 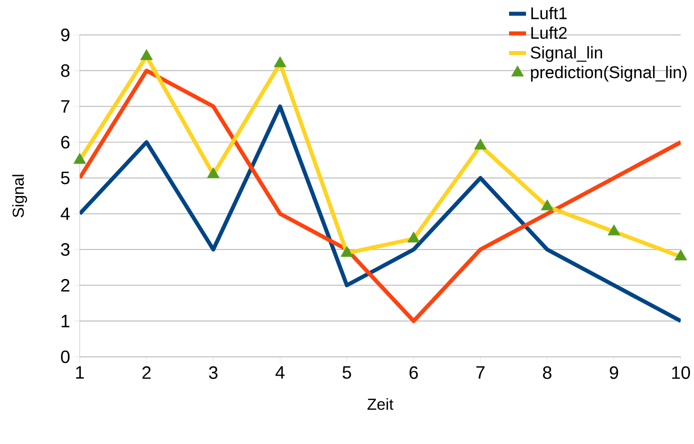 What do you see at coordinates (213, 373) in the screenshot?
I see `x-tick-label: 3` at bounding box center [213, 373].